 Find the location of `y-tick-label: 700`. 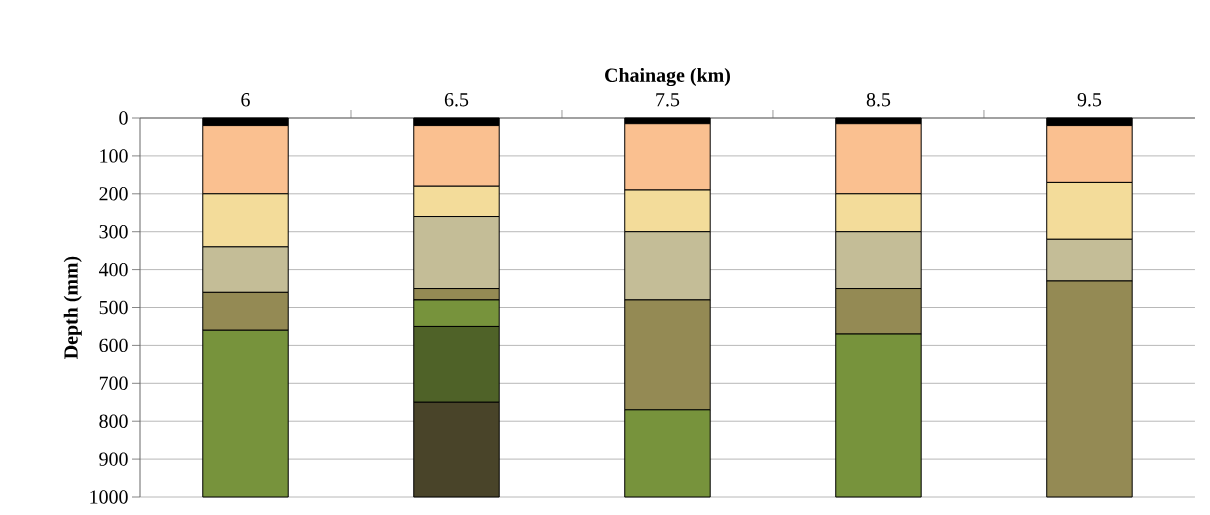

y-tick-label: 700 is located at coordinates (113, 383).